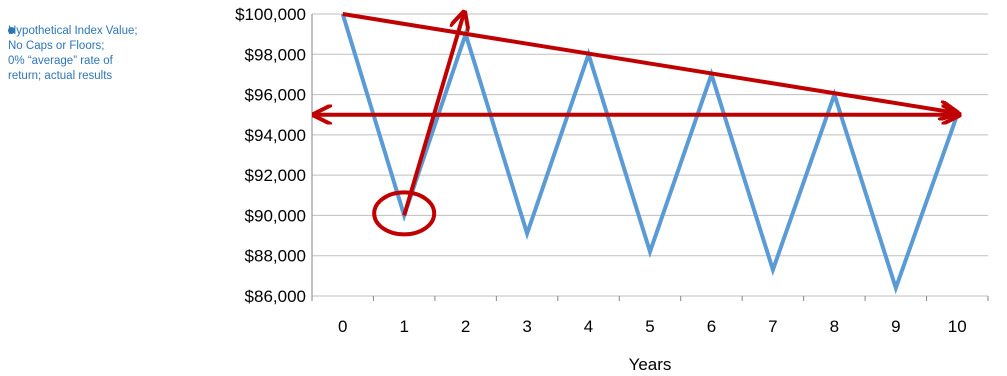 The height and width of the screenshot is (376, 1007). Describe the element at coordinates (957, 326) in the screenshot. I see `x-tick-label: 10` at that location.